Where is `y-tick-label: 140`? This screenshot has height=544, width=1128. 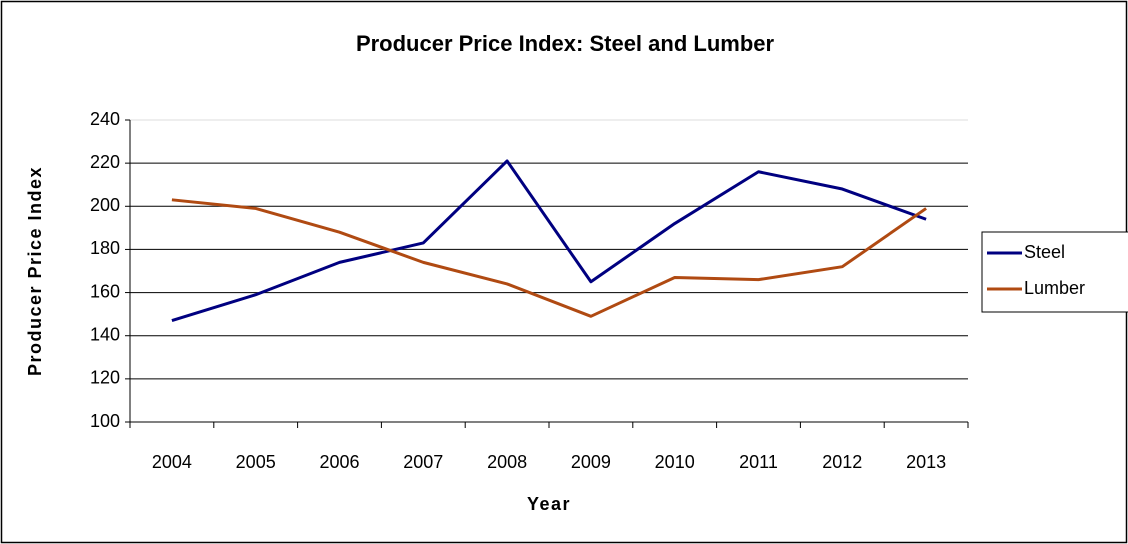
y-tick-label: 140 is located at coordinates (105, 334).